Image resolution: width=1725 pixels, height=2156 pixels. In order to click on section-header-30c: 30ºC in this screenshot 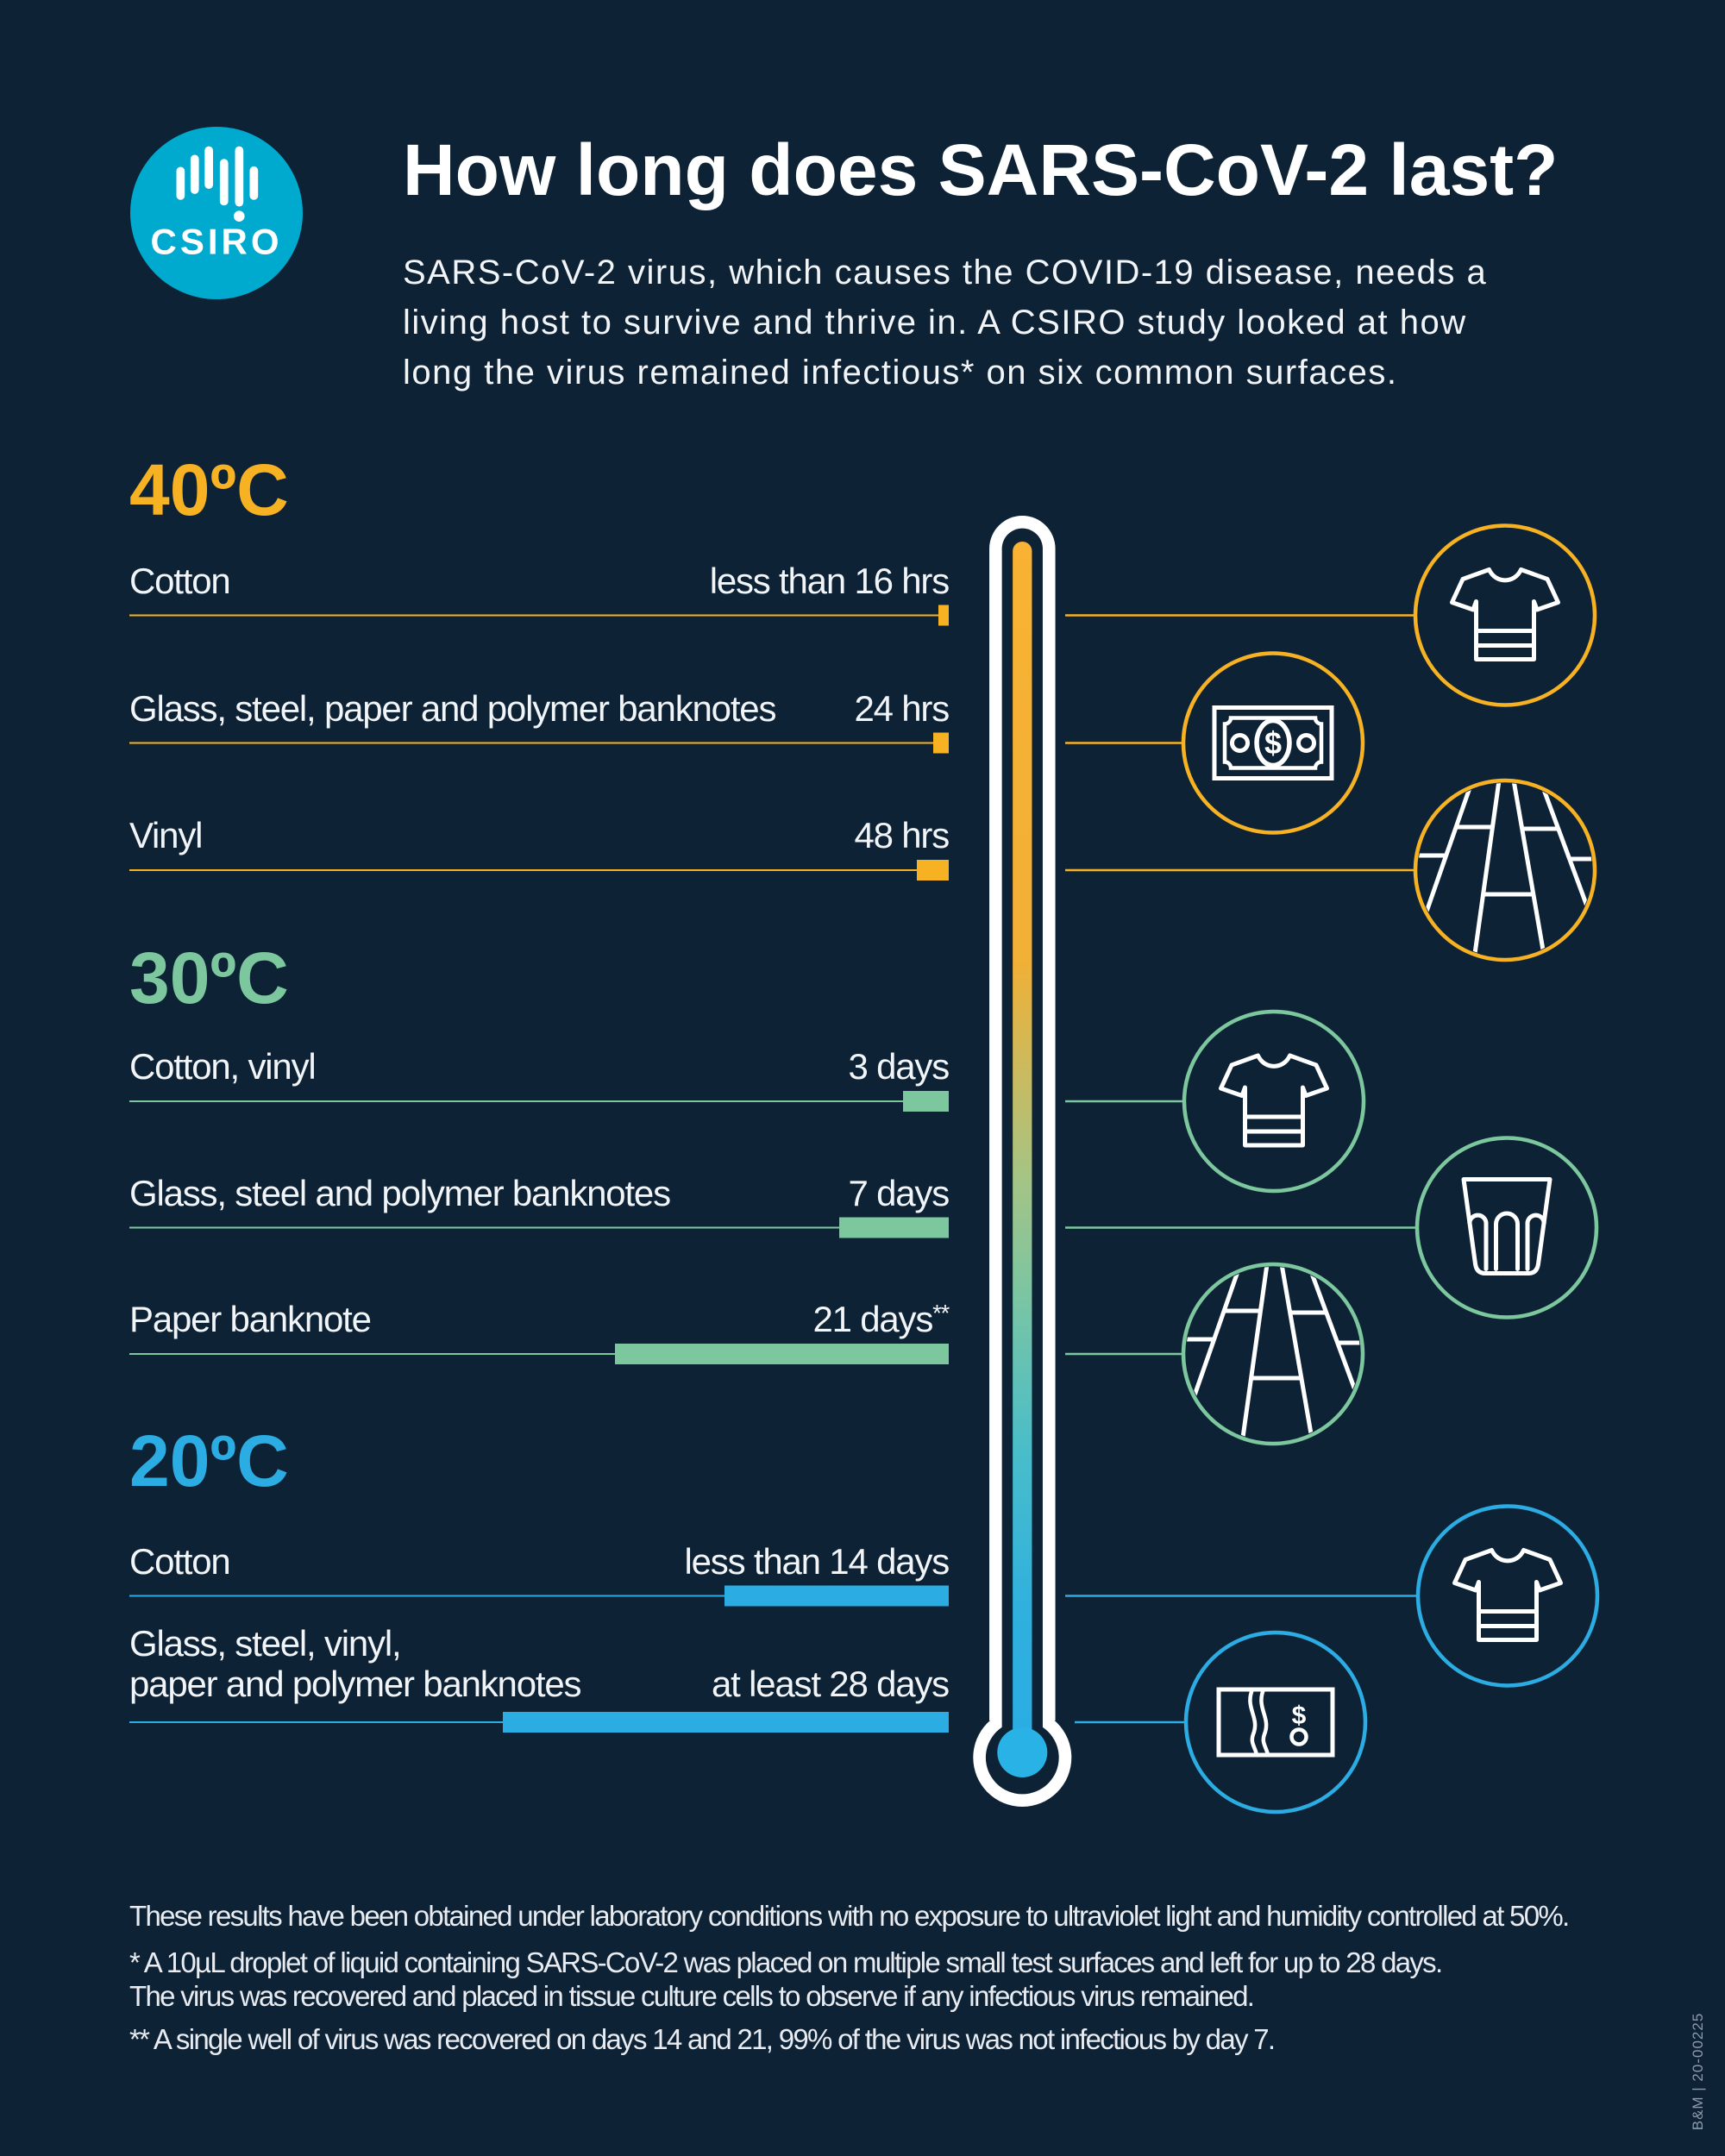, I will do `click(209, 977)`.